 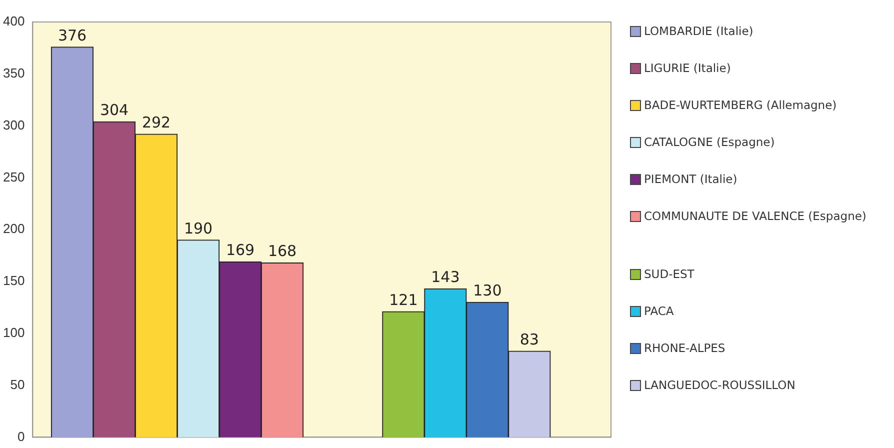 I want to click on legend-label: PACA, so click(x=659, y=311).